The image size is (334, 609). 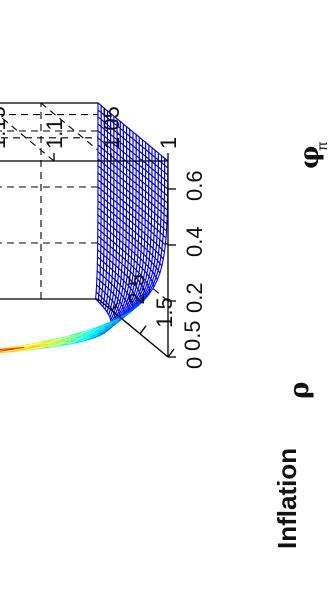 I want to click on grid-line-side-z, so click(x=27, y=132).